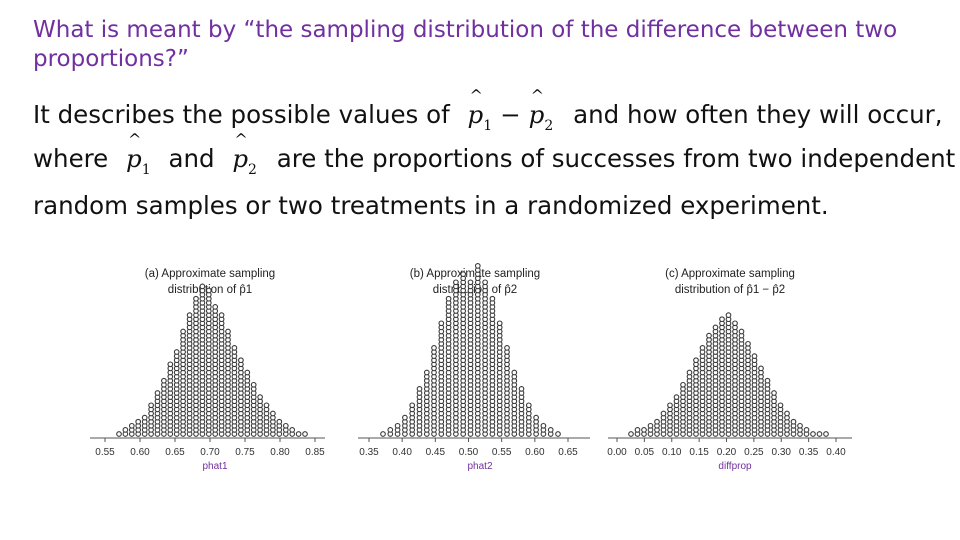 The height and width of the screenshot is (540, 960). Describe the element at coordinates (754, 452) in the screenshot. I see `x-tick-label: 0.25` at that location.